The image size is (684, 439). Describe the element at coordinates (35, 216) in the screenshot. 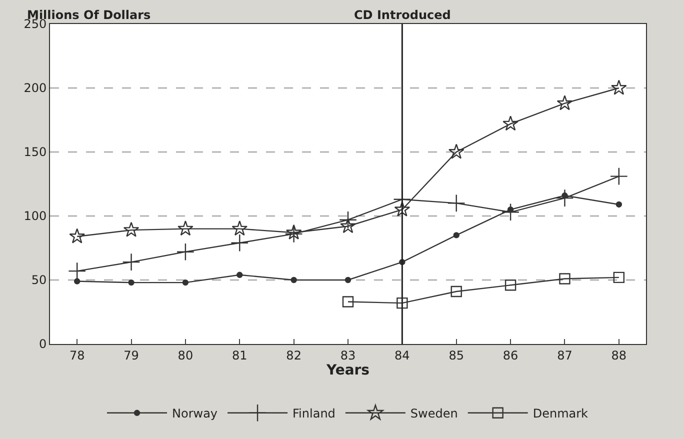

I see `y-tick-label: 100` at that location.